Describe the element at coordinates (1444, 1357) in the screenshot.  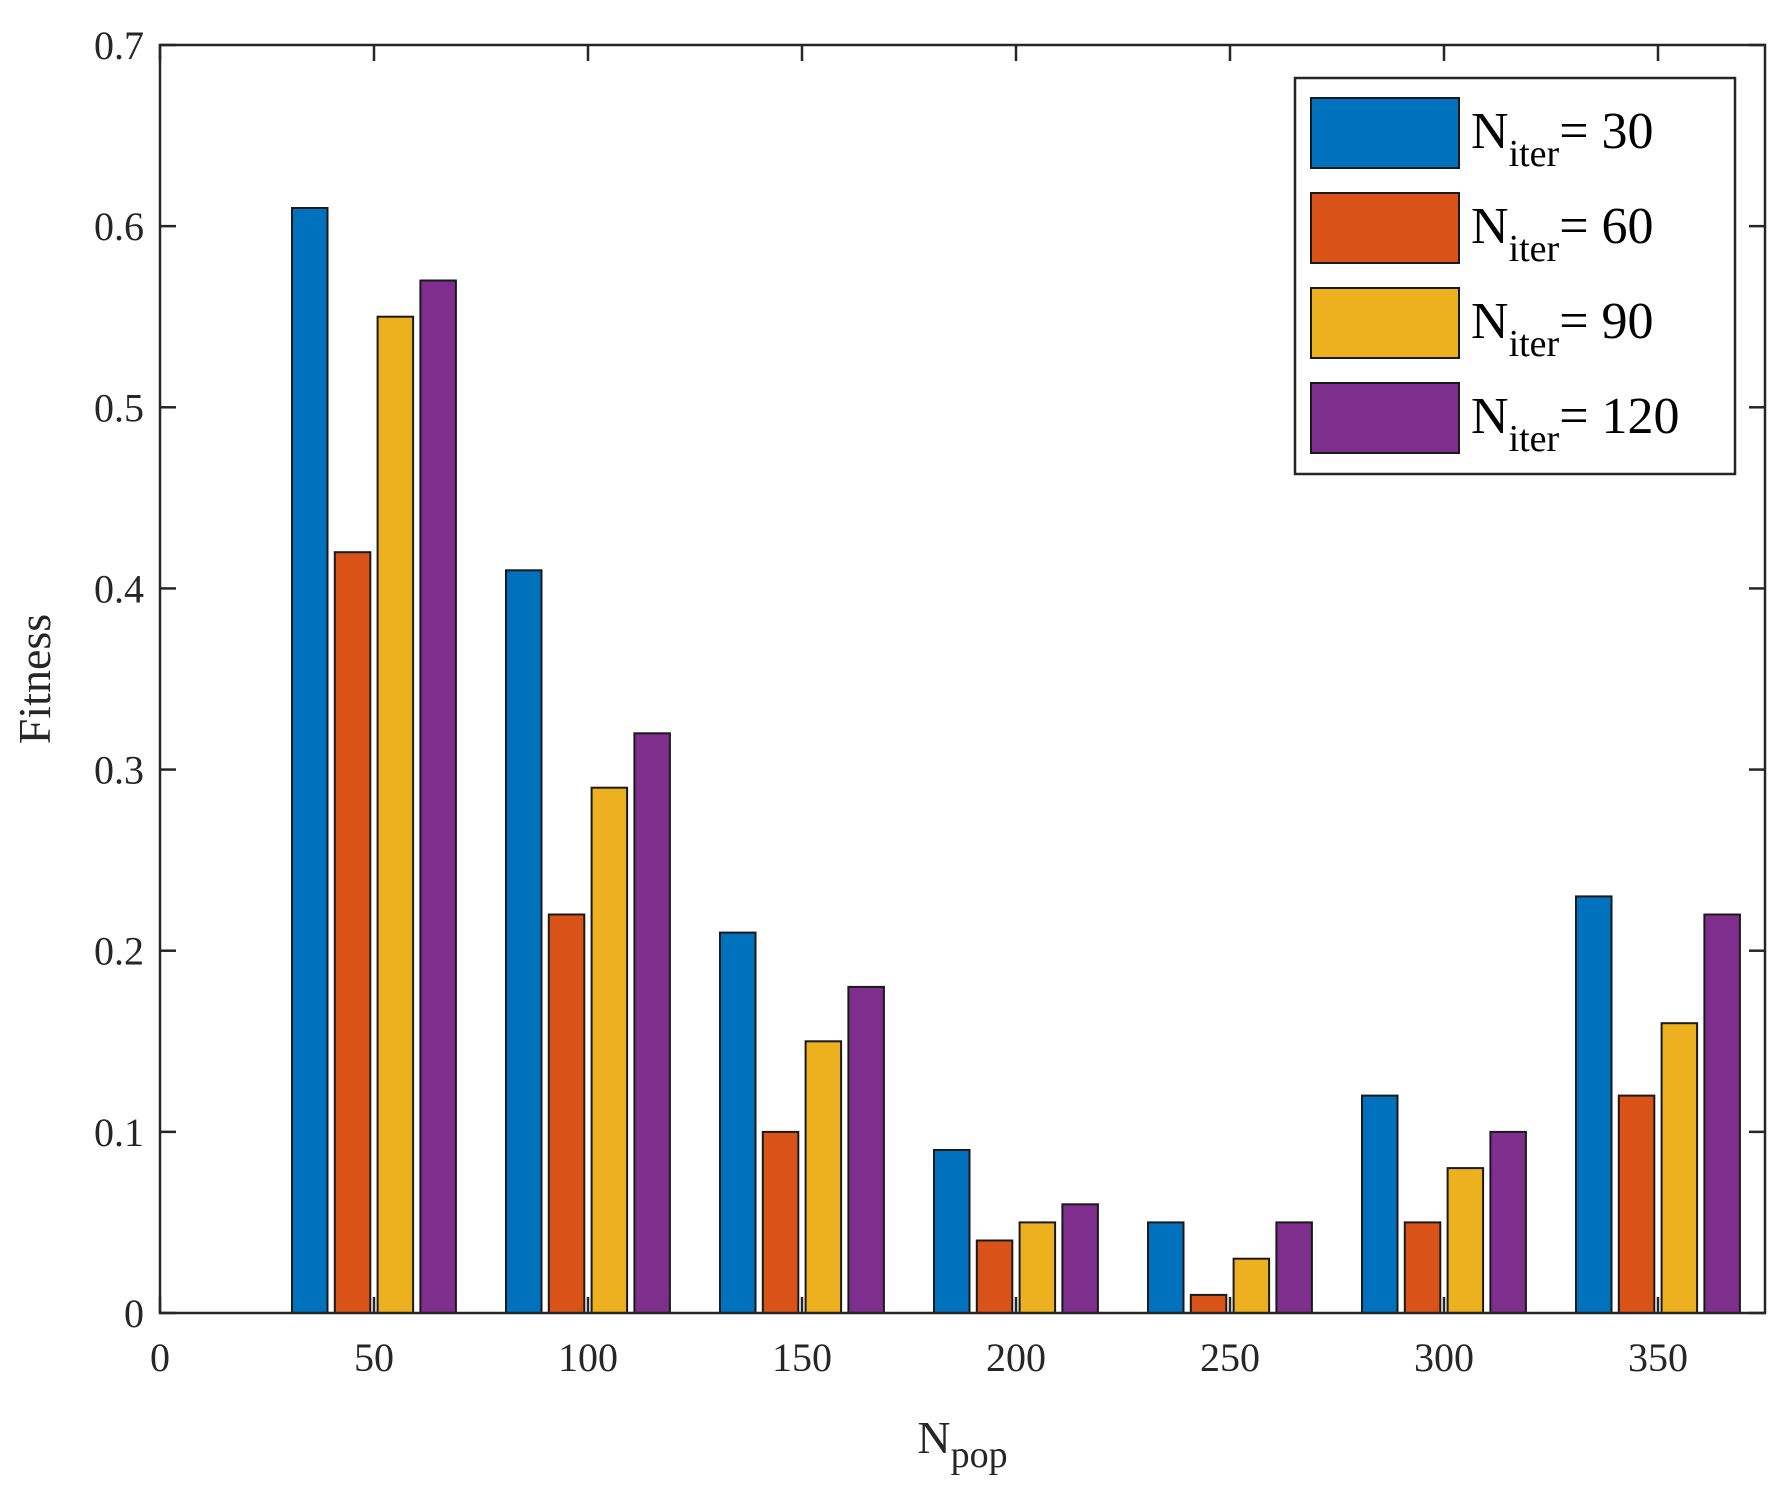
I see `x-tick-label: 300` at that location.